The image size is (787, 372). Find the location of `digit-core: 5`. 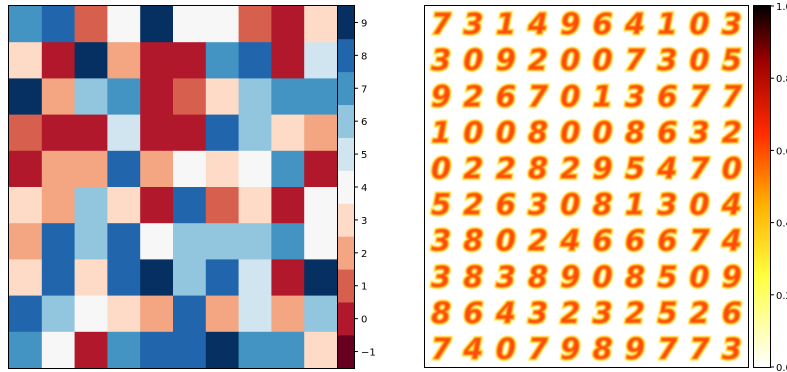

digit-core: 5 is located at coordinates (441, 205).